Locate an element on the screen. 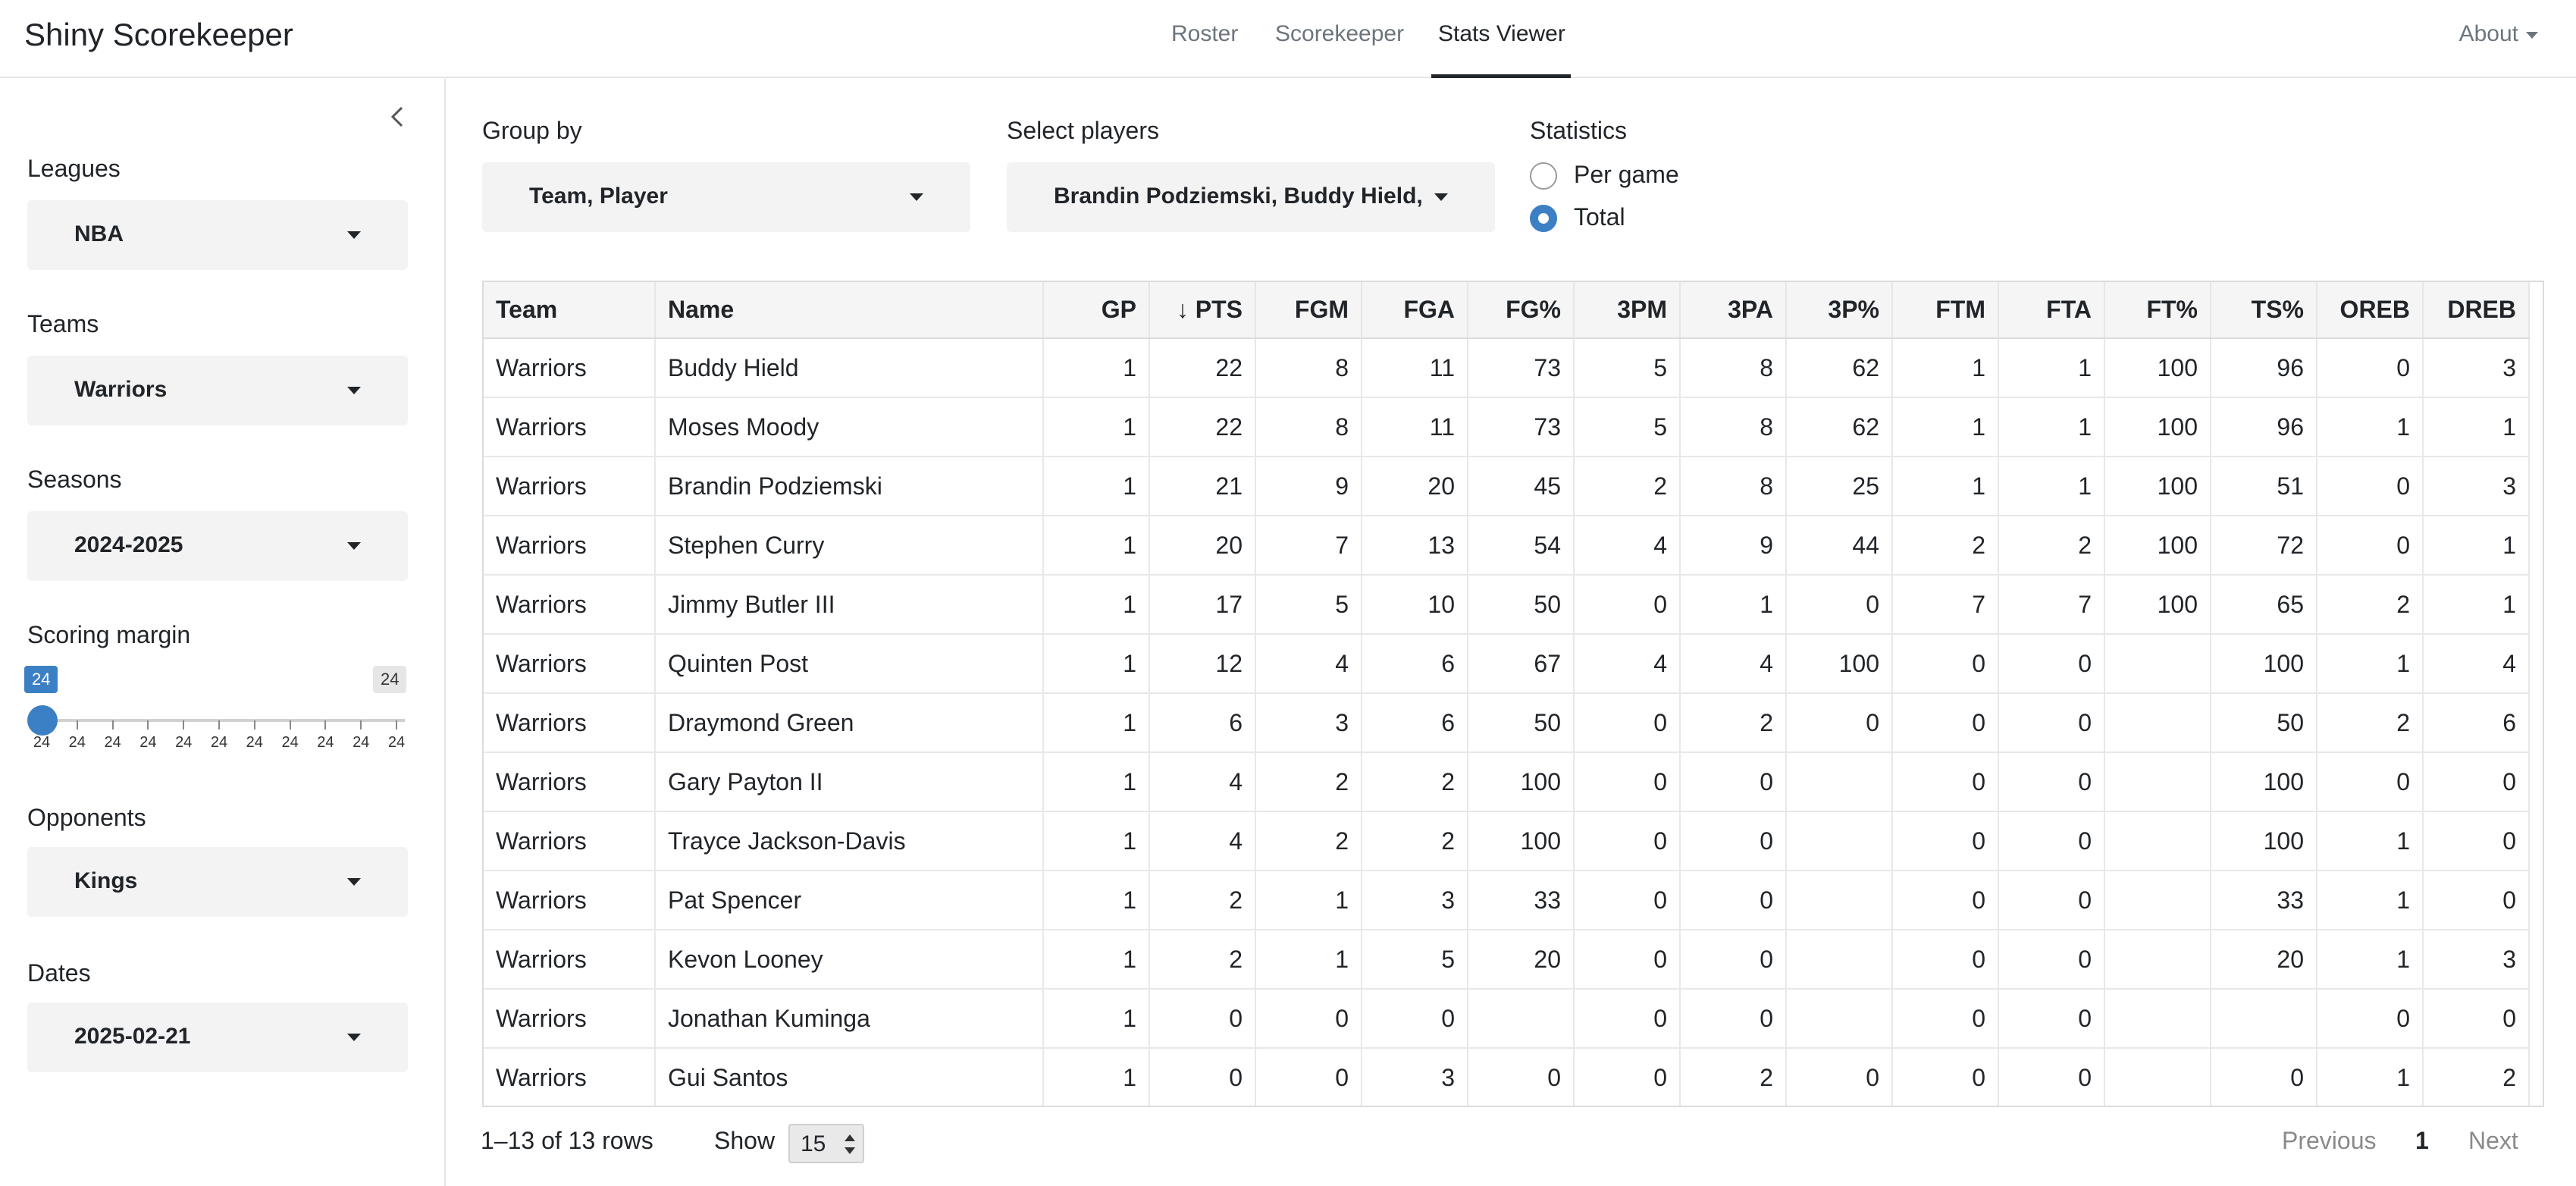 The image size is (2576, 1186). opponents-select: Kings is located at coordinates (218, 882).